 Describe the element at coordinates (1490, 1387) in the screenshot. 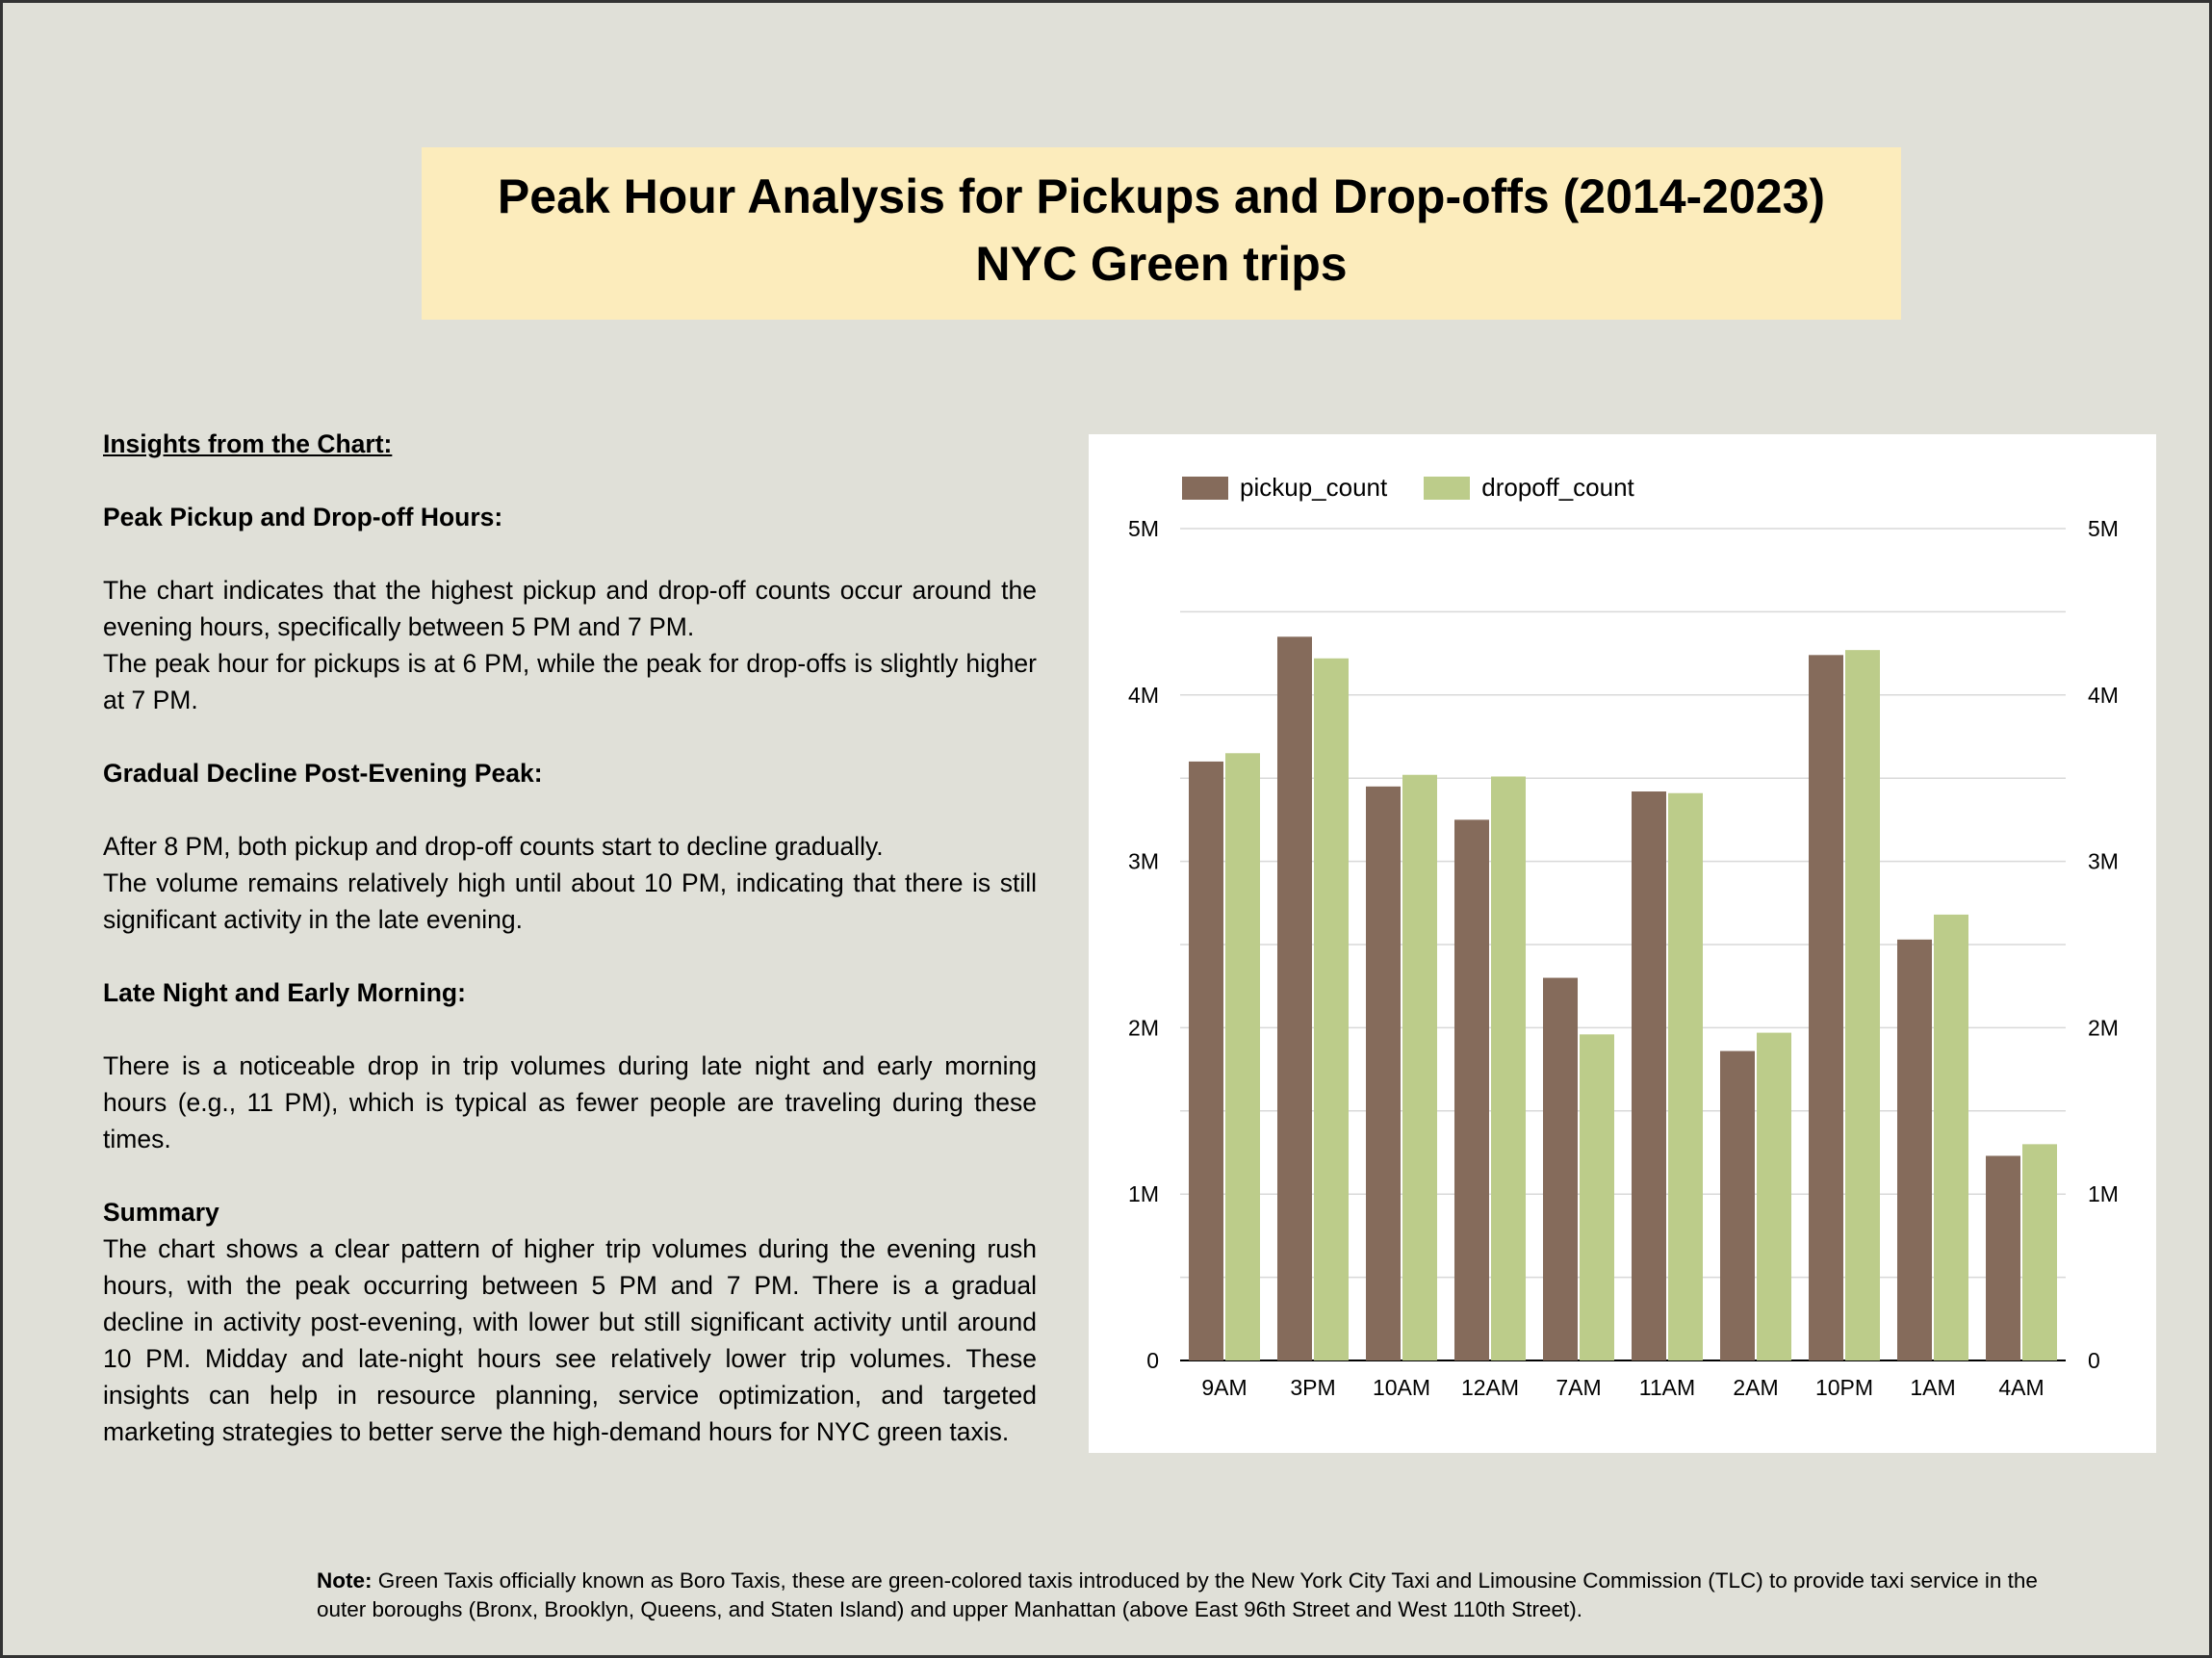

I see `x-tick-label: 12AM` at that location.